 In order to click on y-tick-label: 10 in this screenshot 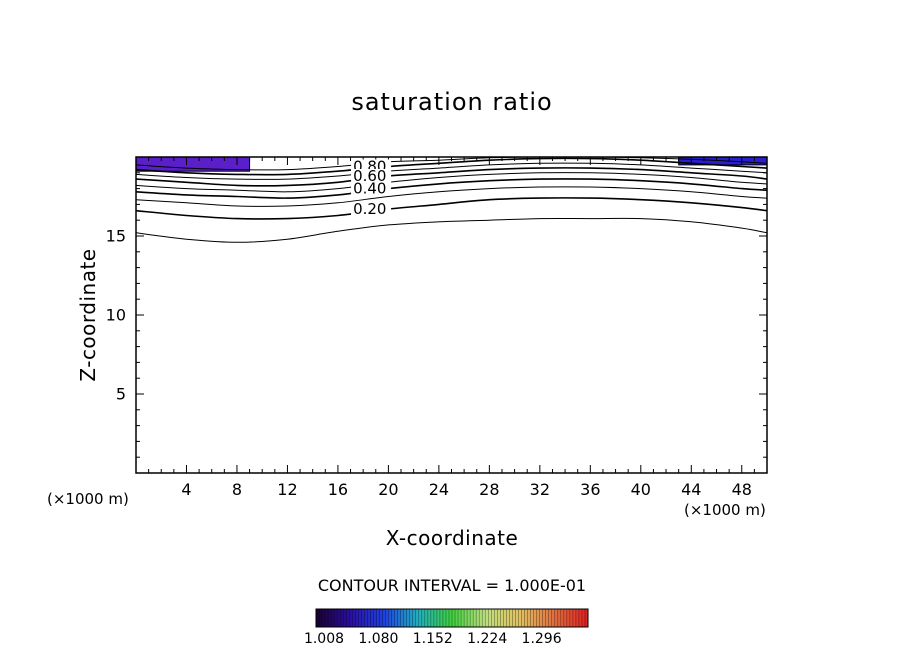, I will do `click(115, 315)`.